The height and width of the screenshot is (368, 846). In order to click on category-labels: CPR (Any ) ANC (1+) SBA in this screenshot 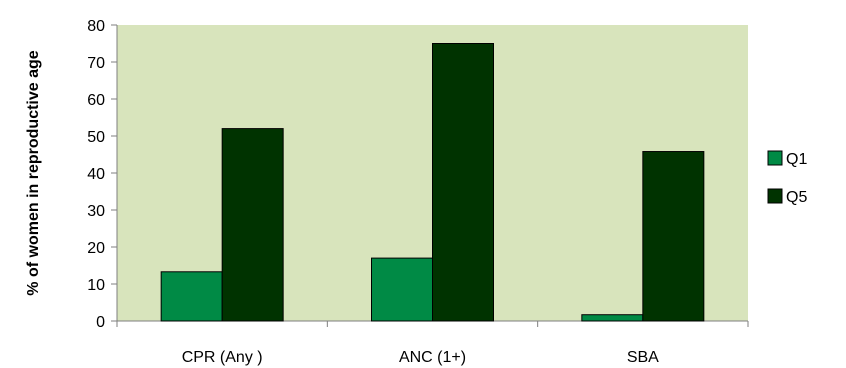, I will do `click(420, 357)`.